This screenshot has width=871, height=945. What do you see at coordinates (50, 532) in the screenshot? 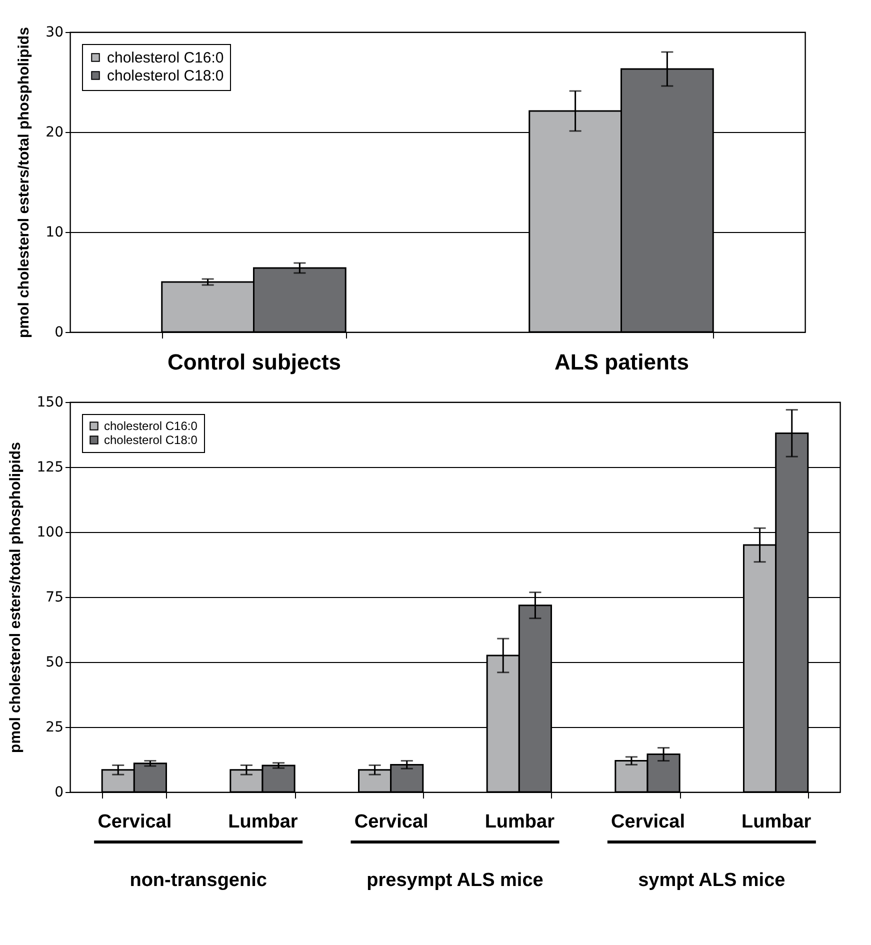
I see `y-tick-label: 100` at bounding box center [50, 532].